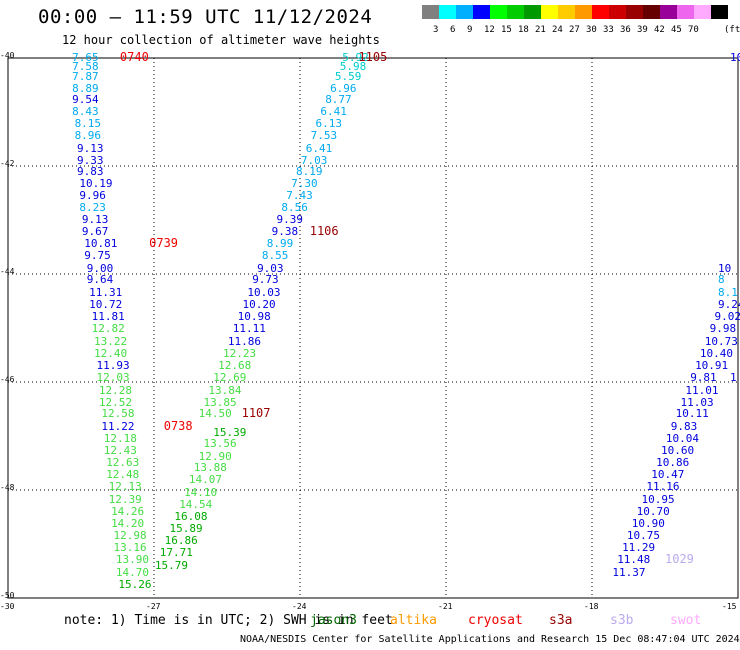 The image size is (740, 650). I want to click on satellite-label-s3b: s3b, so click(622, 620).